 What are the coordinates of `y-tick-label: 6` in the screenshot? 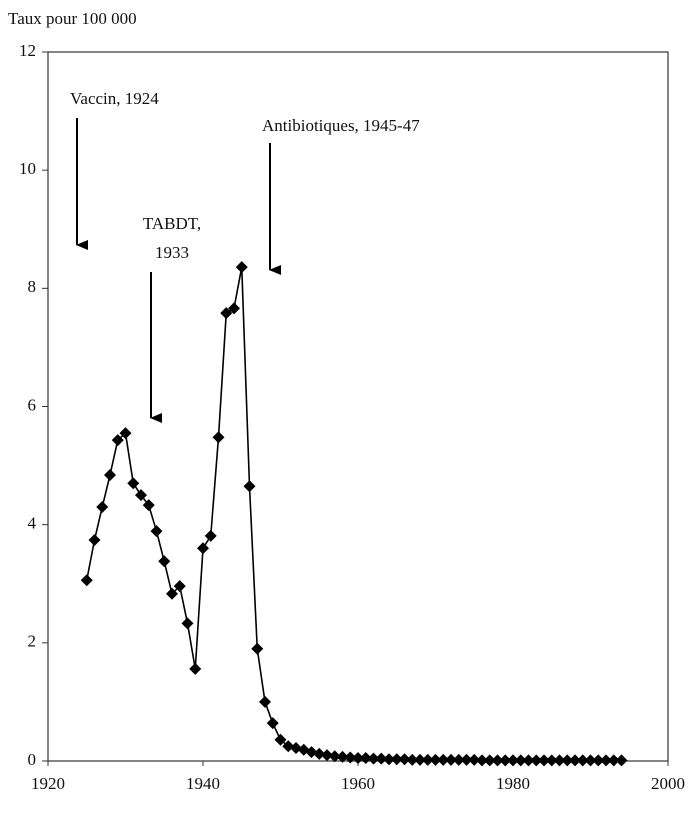 It's located at (32, 404).